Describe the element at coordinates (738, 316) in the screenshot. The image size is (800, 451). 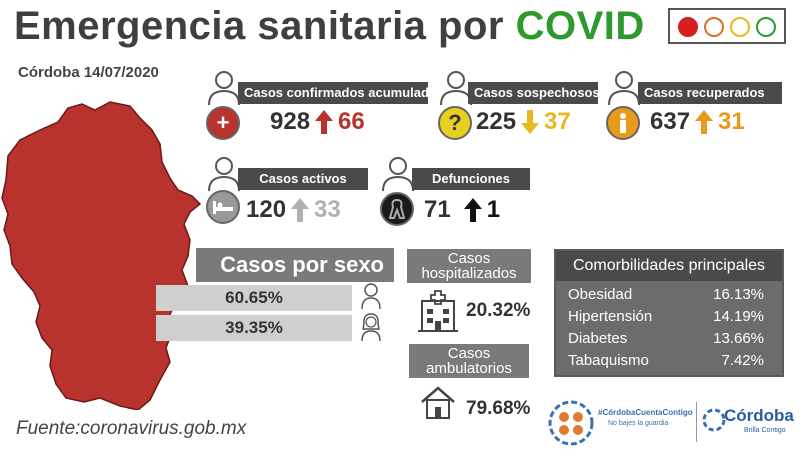
I see `comorbilidad-pct: 14.19%` at that location.